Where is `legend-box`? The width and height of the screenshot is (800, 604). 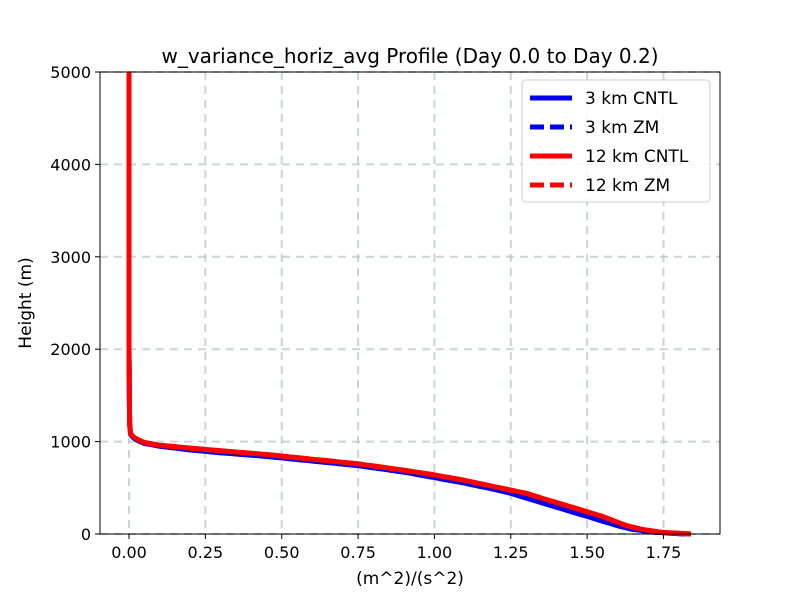
legend-box is located at coordinates (616, 141).